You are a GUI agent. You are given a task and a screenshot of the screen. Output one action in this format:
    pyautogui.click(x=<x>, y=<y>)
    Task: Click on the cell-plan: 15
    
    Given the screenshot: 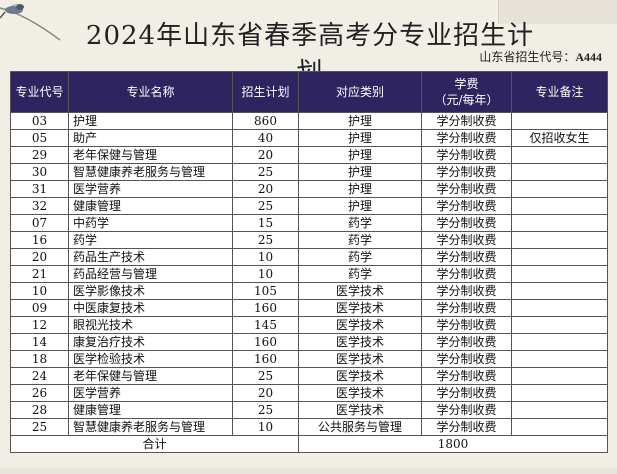 What is the action you would take?
    pyautogui.click(x=265, y=223)
    